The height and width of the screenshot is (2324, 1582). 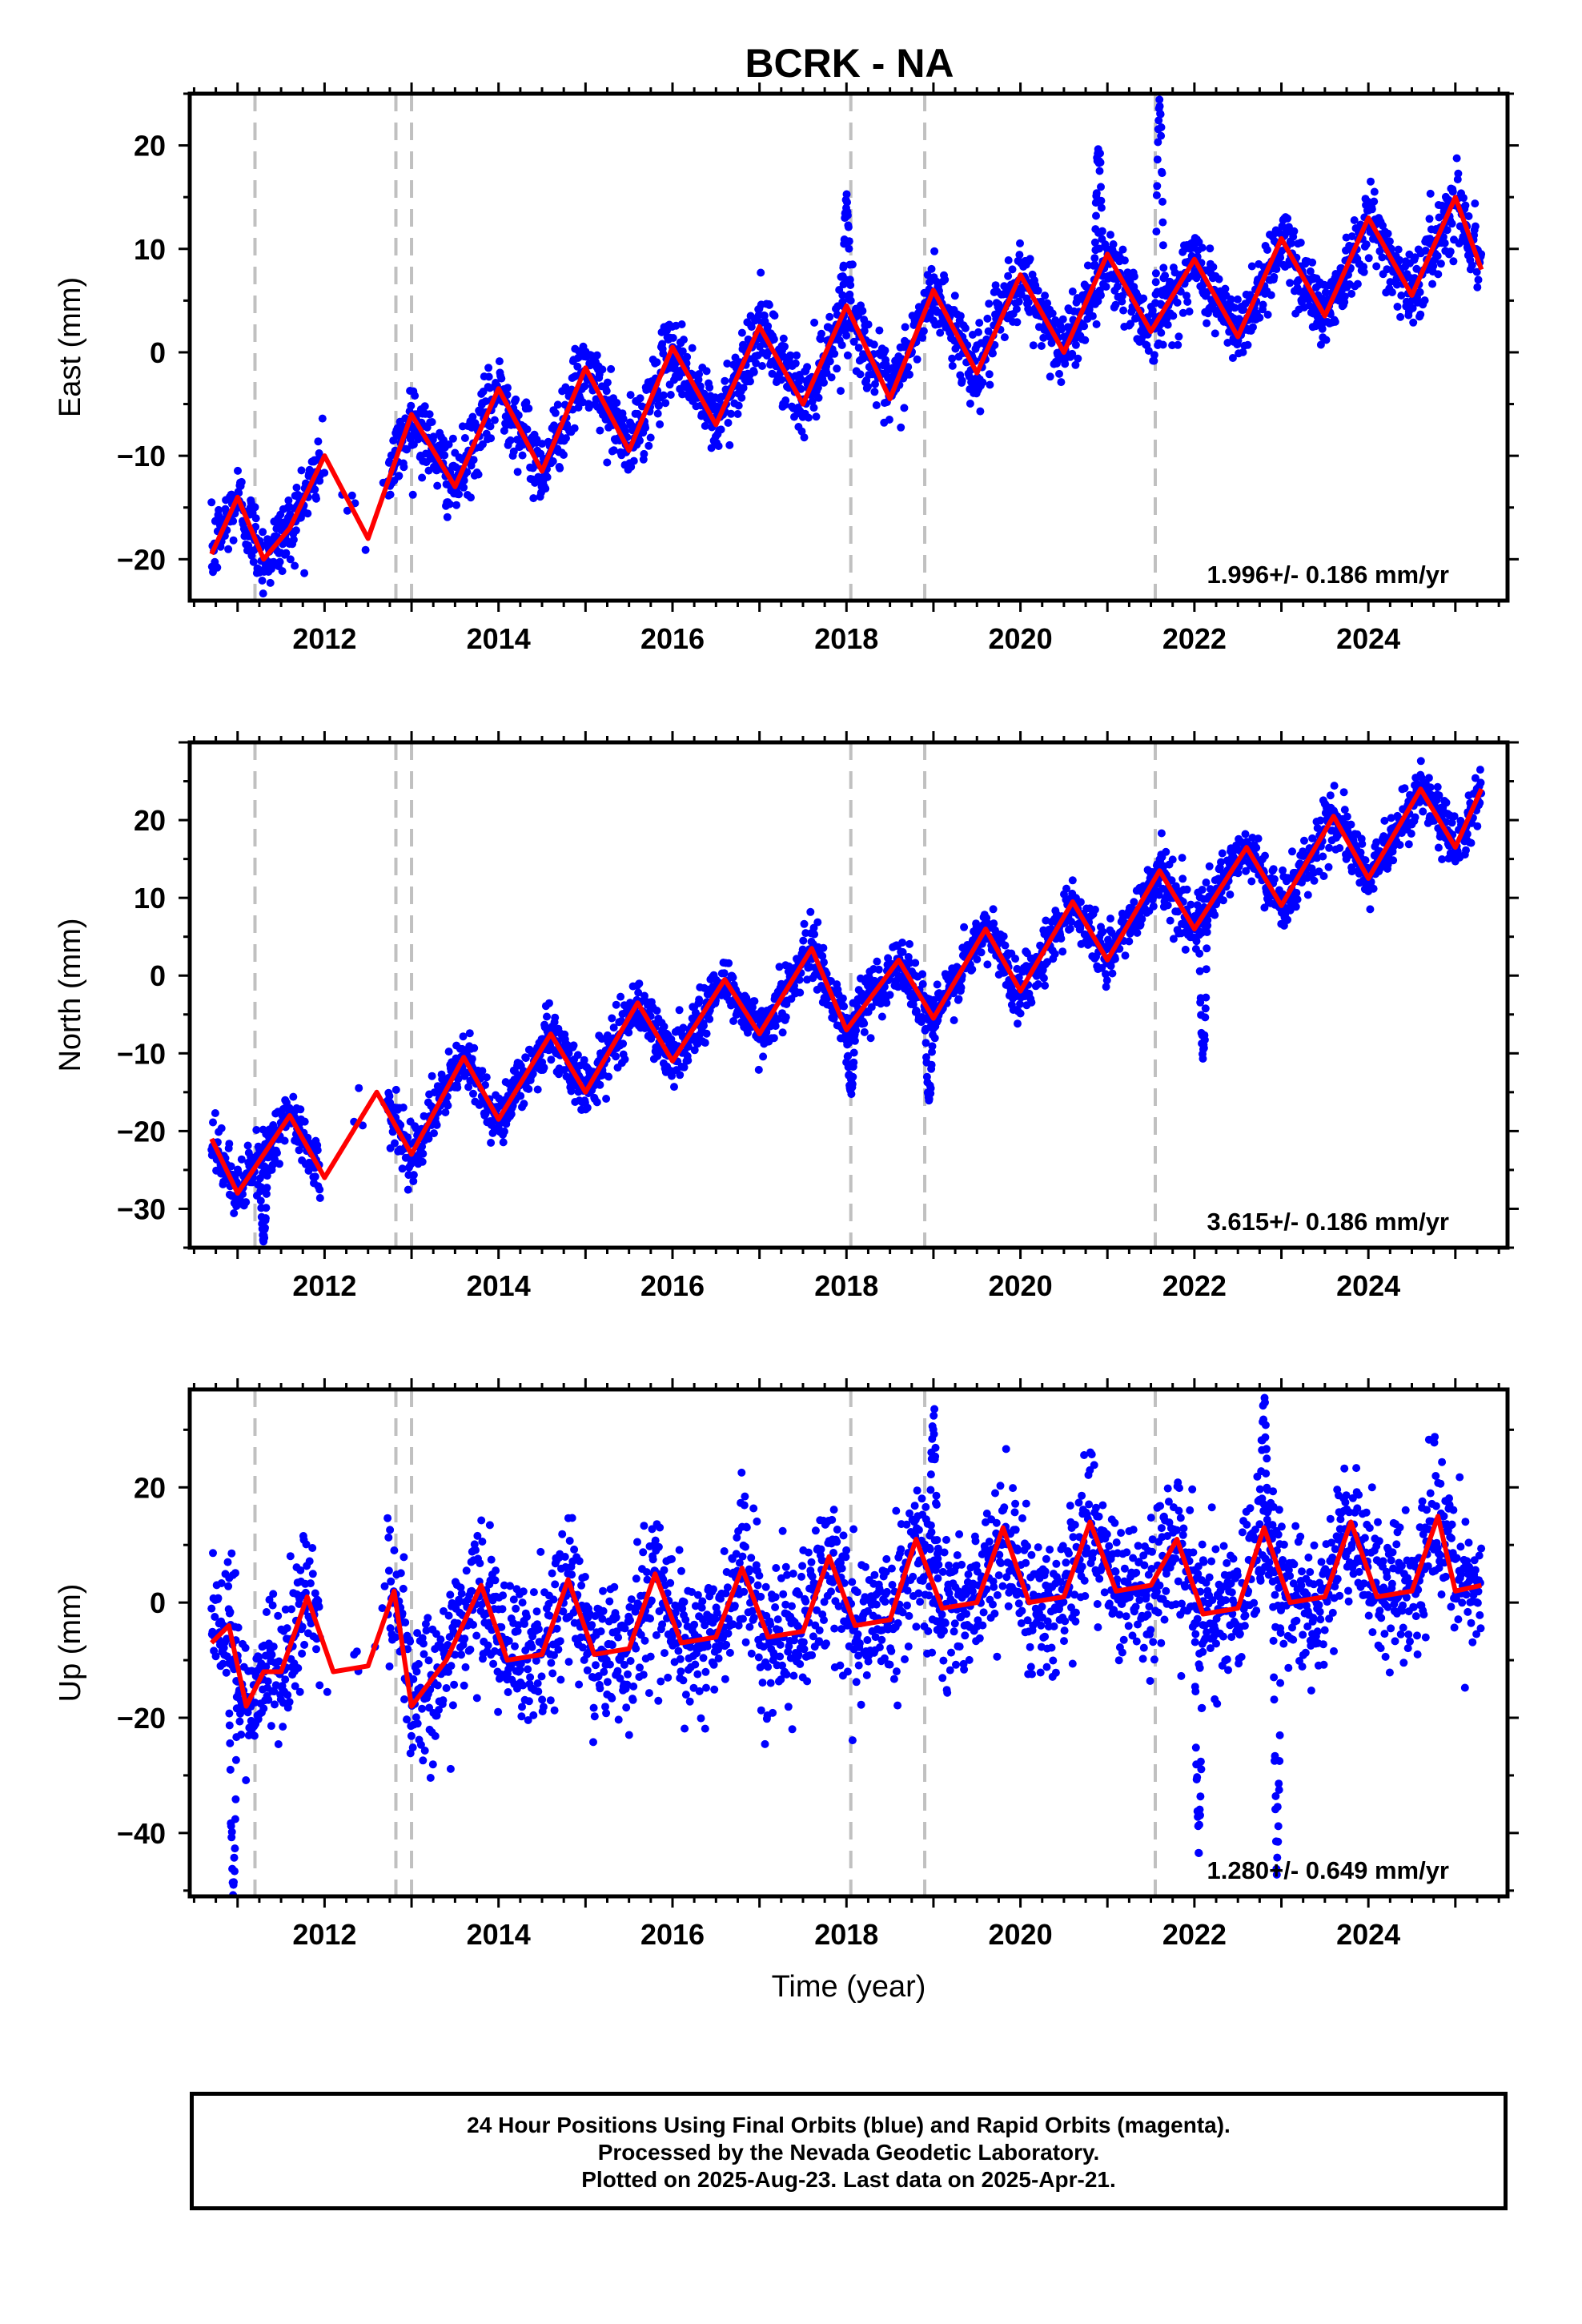 What do you see at coordinates (672, 638) in the screenshot?
I see `x-tick-label: 2016` at bounding box center [672, 638].